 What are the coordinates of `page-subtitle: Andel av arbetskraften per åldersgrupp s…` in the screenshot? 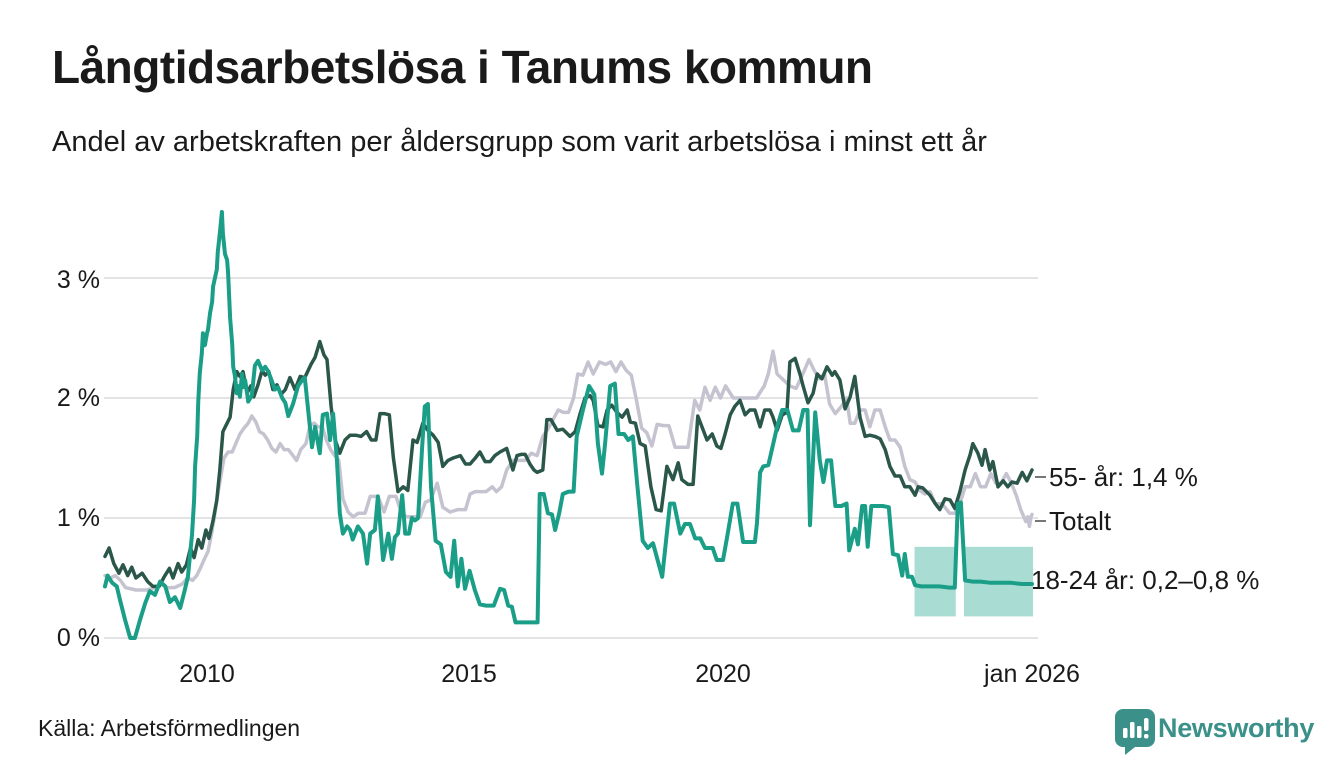 It's located at (519, 142).